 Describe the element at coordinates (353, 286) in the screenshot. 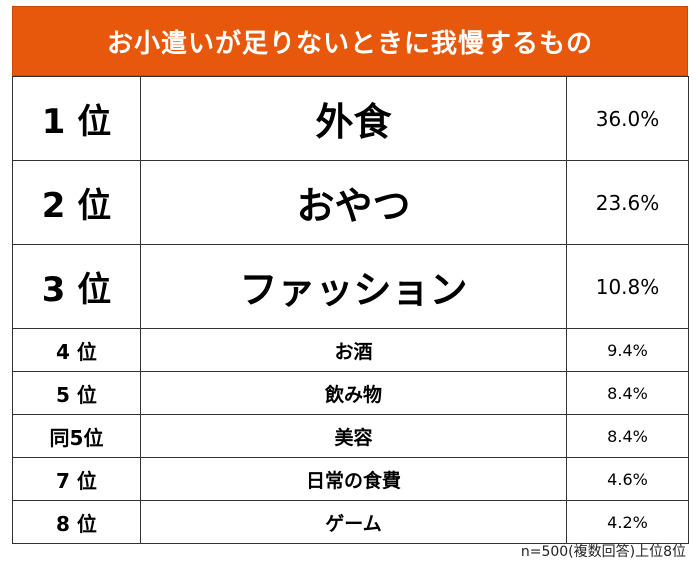

I see `item-label: ファッション` at that location.